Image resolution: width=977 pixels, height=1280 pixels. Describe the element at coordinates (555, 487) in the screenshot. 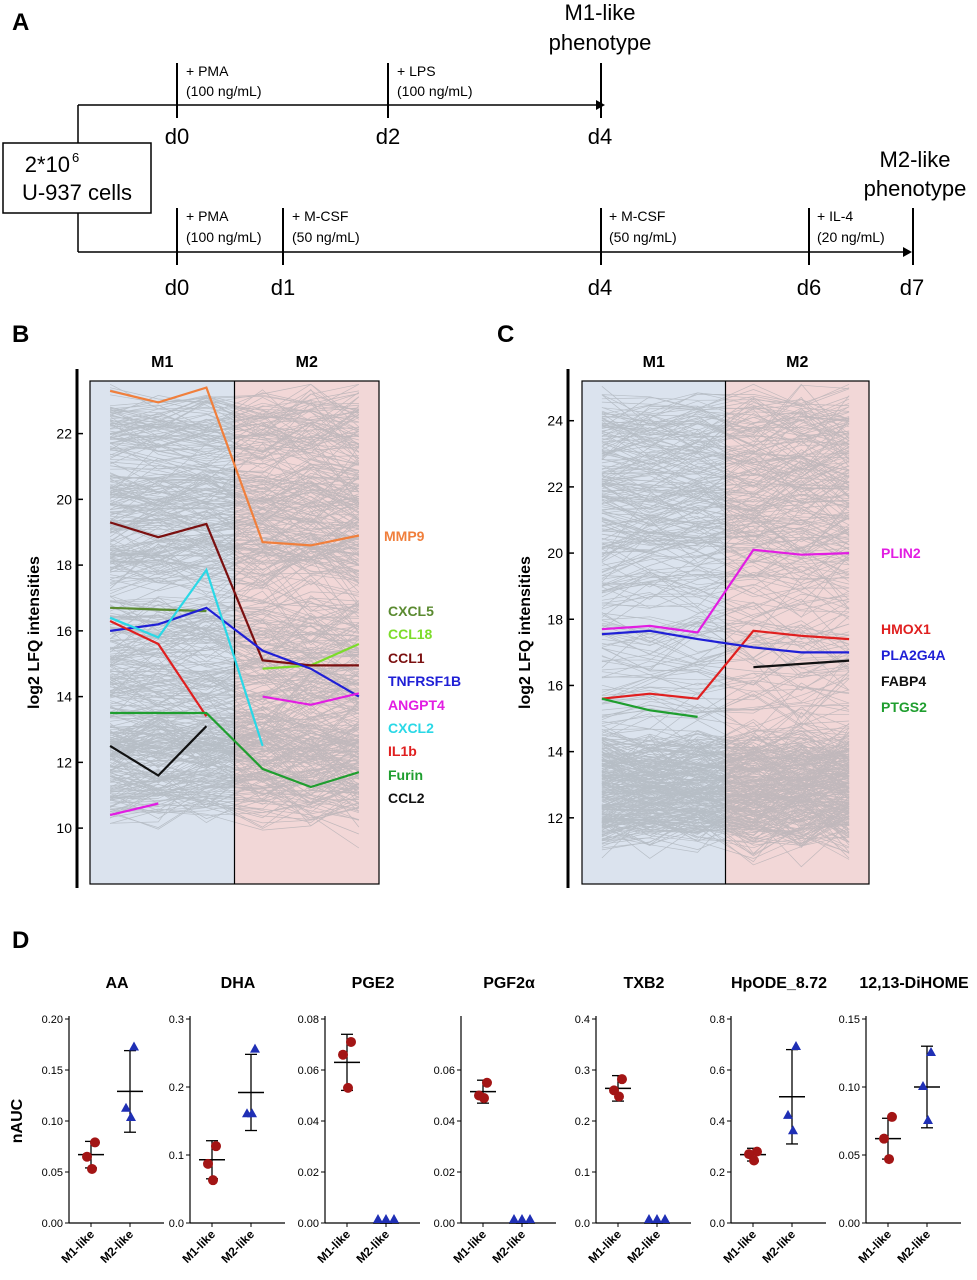

I see `y-tick-label: 22` at that location.